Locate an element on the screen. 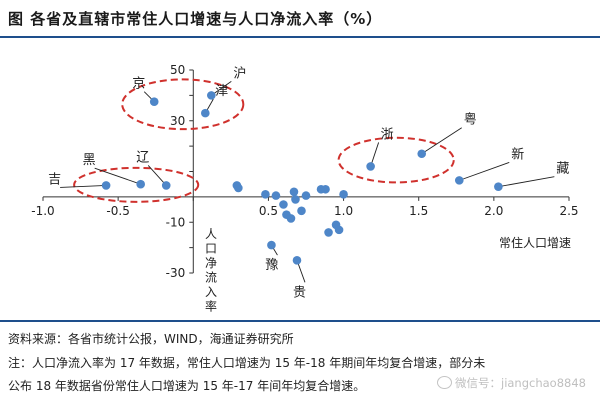 This screenshot has width=600, height=407. point-浙 is located at coordinates (370, 166).